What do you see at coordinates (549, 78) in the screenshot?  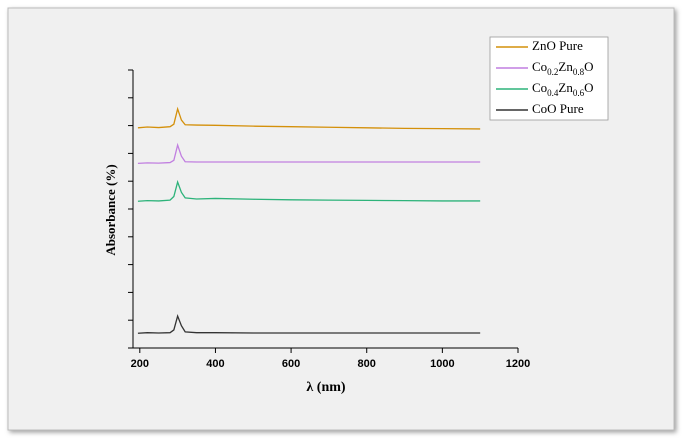 I see `legend` at bounding box center [549, 78].